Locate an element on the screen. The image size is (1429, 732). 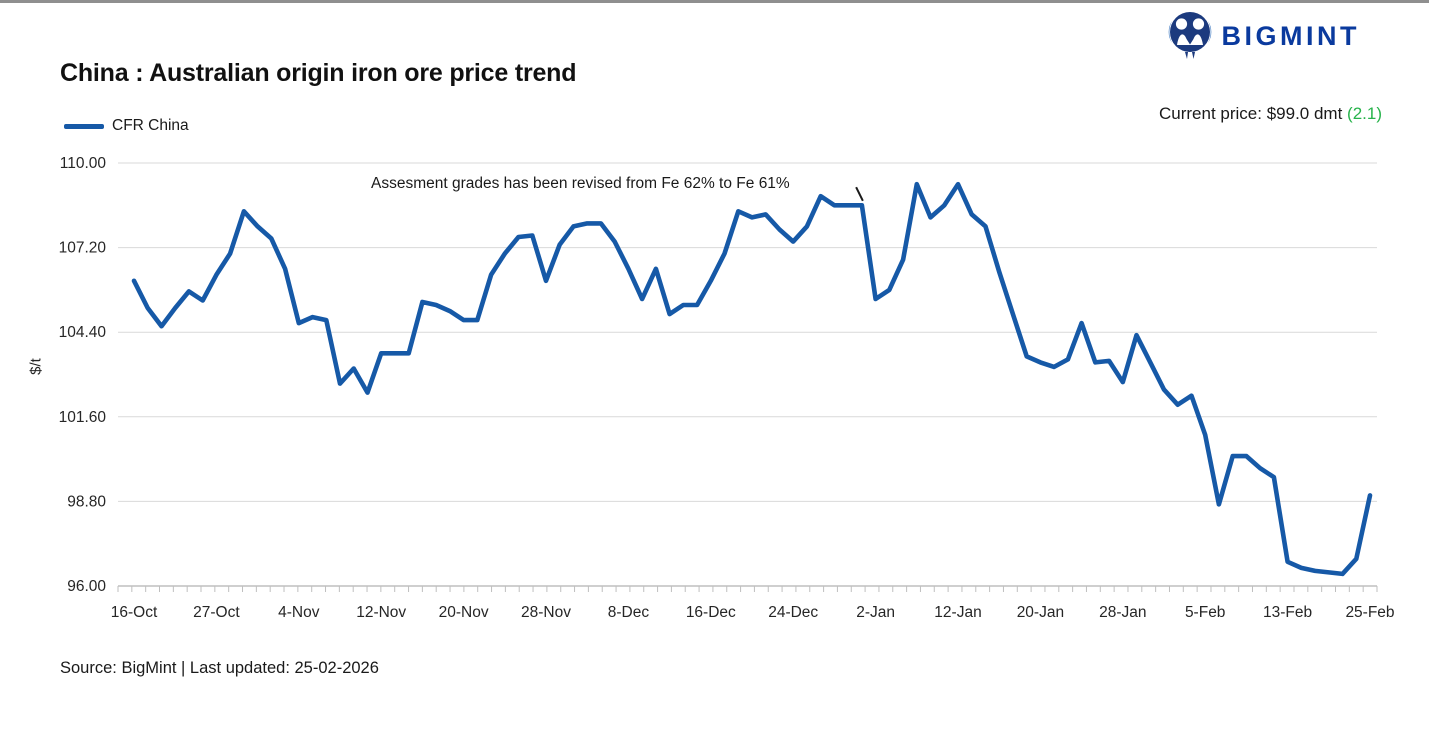
x-tick-label: 2-Jan is located at coordinates (875, 612).